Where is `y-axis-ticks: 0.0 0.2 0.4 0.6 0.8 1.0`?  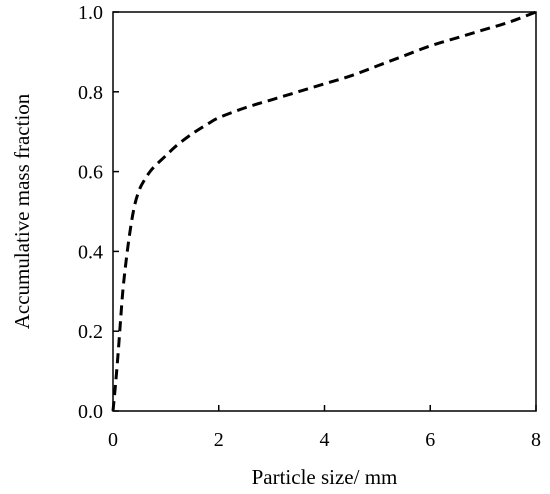
y-axis-ticks: 0.0 0.2 0.4 0.6 0.8 1.0 is located at coordinates (98, 212).